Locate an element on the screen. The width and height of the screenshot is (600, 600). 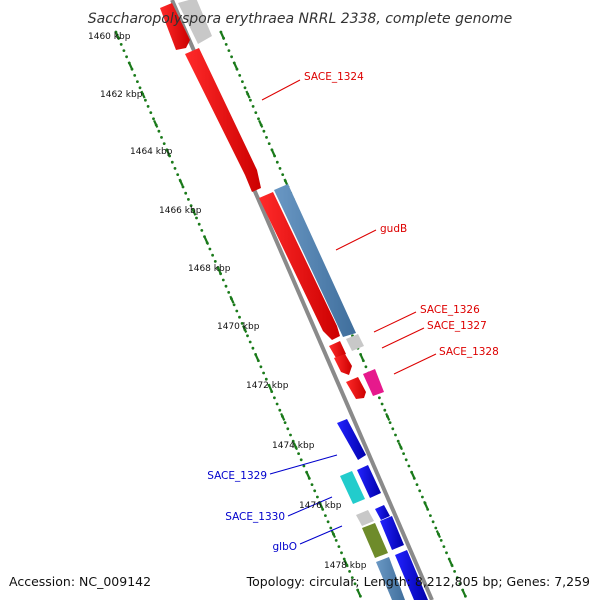
label-glbO: glbO is located at coordinates (284, 547).